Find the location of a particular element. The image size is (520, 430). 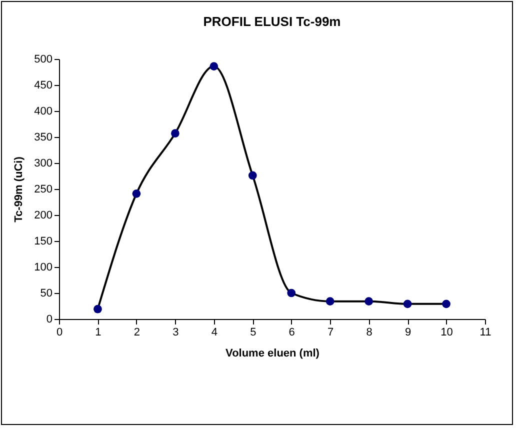

y-tick-label: 500 is located at coordinates (43, 60).